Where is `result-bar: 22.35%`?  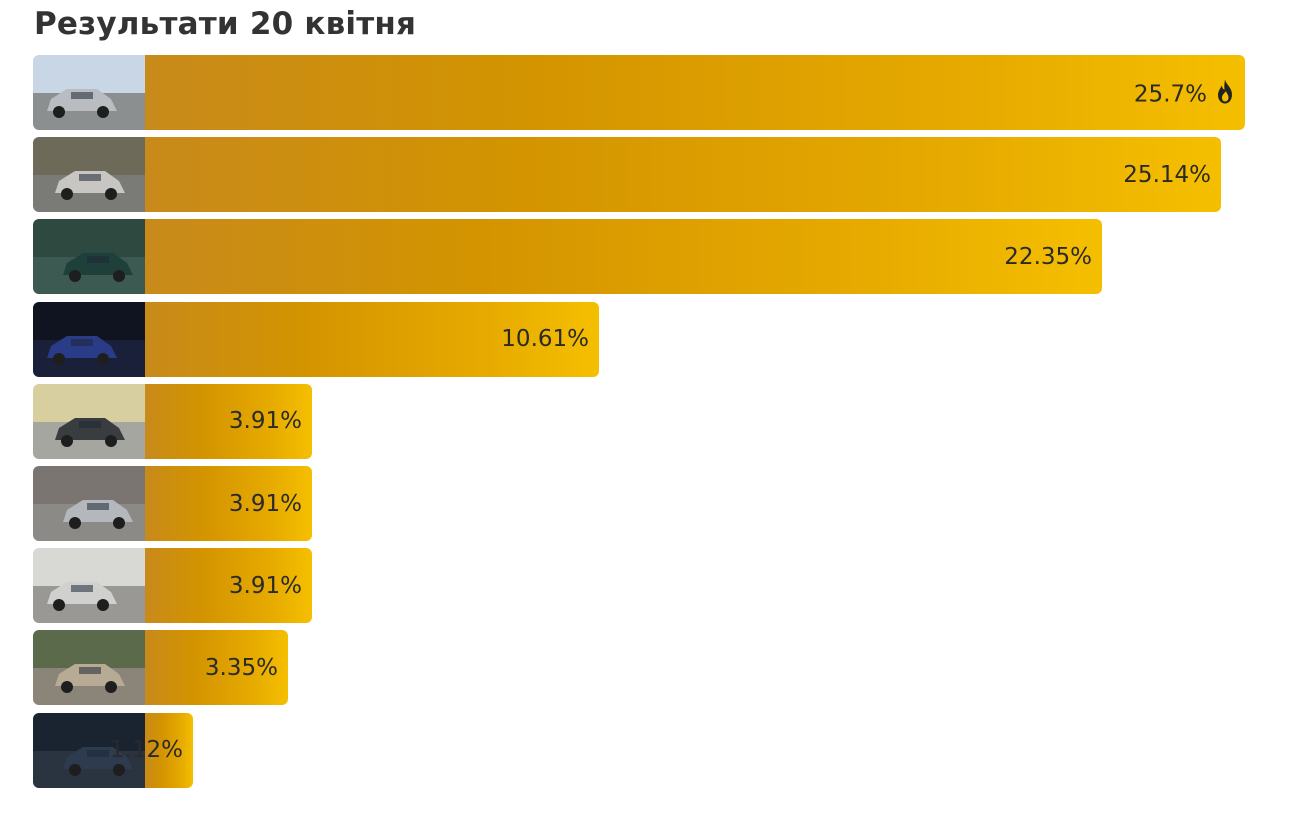
result-bar: 22.35% is located at coordinates (623, 257).